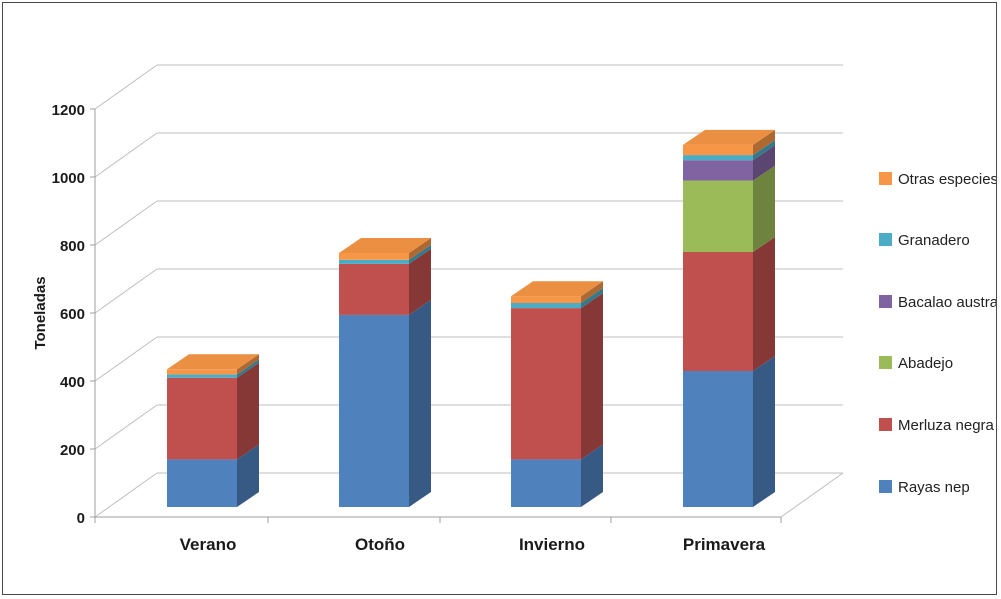 This screenshot has width=1001, height=599. Describe the element at coordinates (208, 544) in the screenshot. I see `x-tick-label: Verano` at that location.